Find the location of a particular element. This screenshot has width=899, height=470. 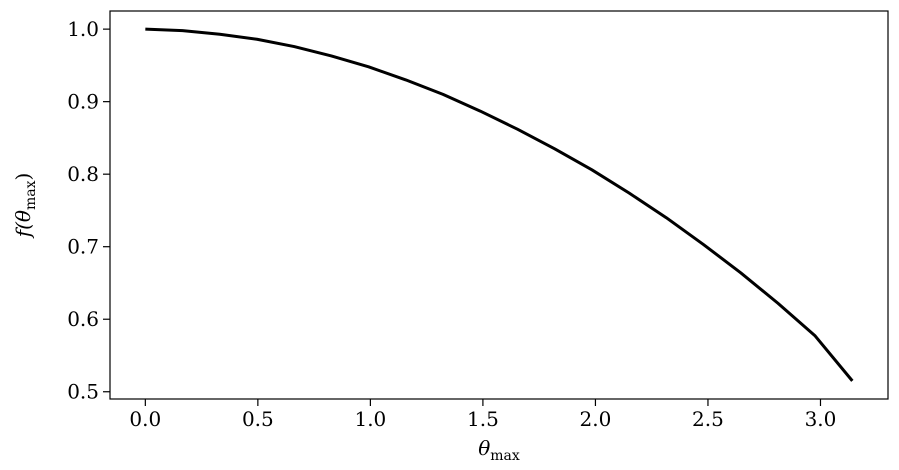

x-axis-label: θmax is located at coordinates (499, 450).